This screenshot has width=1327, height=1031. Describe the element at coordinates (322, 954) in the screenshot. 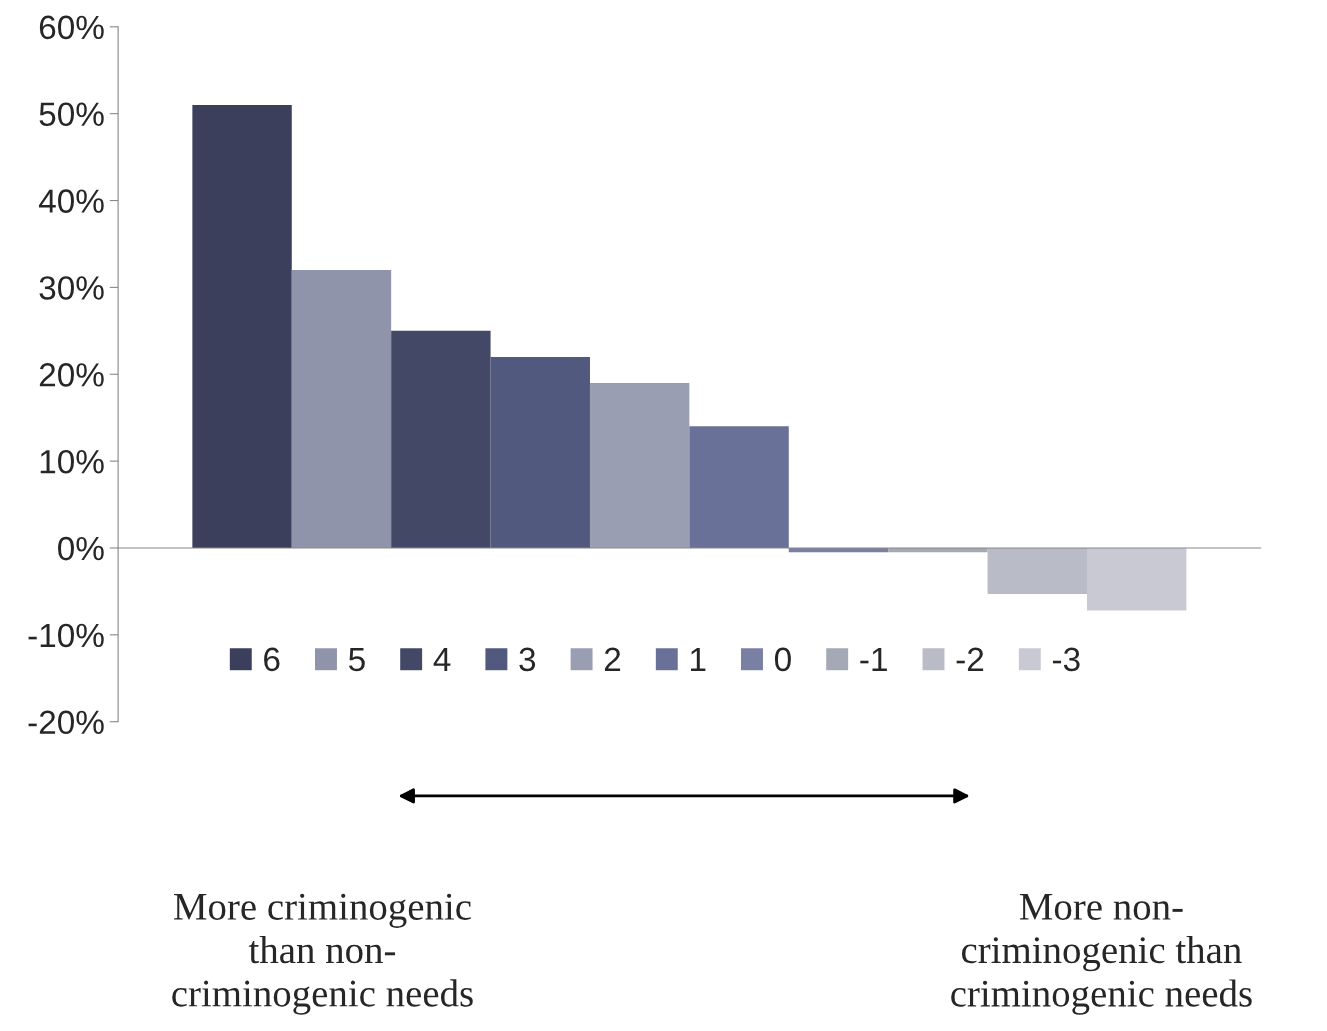

I see `text: More criminogenic than non- criminogenic needs` at that location.